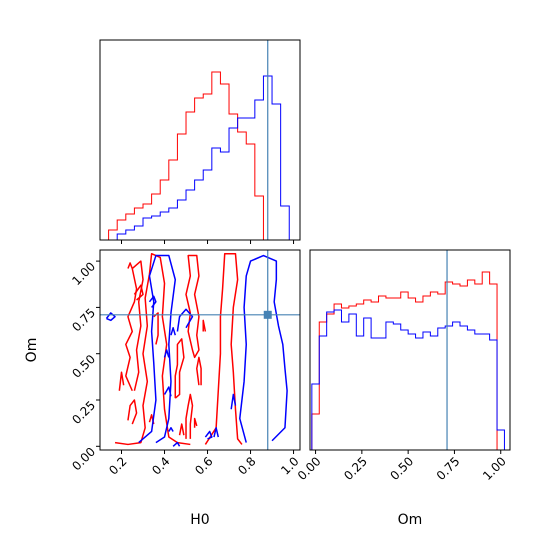  Describe the element at coordinates (117, 465) in the screenshot. I see `x-tick-label-h0-0: 0.2` at that location.